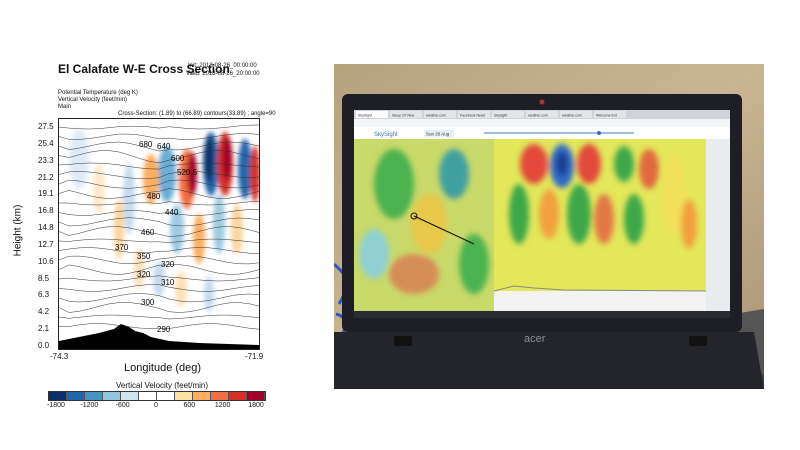 Image resolution: width=800 pixels, height=450 pixels. Describe the element at coordinates (46, 261) in the screenshot. I see `y-tick-label: 10.6` at that location.